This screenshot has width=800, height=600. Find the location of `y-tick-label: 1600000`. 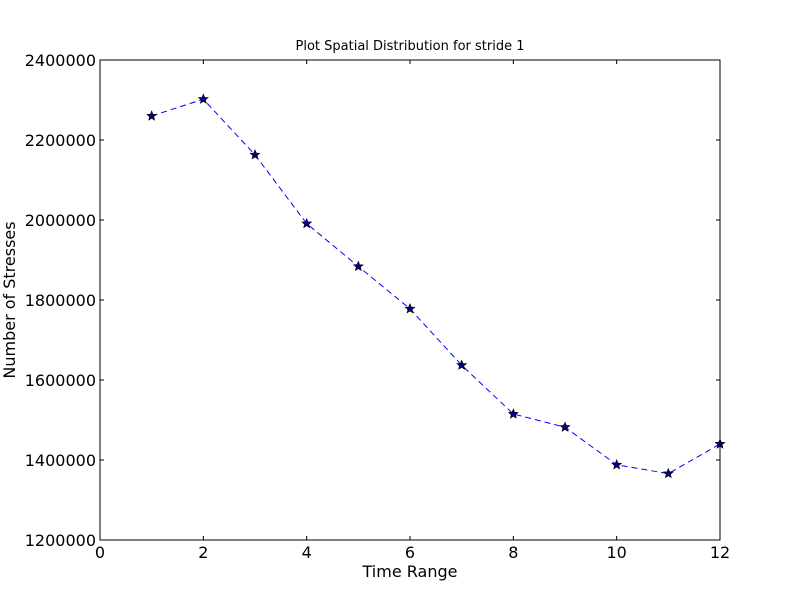

y-tick-label: 1600000 is located at coordinates (60, 380).